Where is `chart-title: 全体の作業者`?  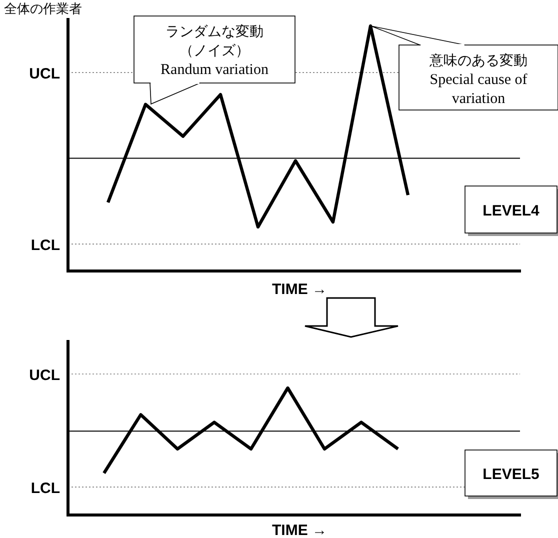
chart-title: 全体の作業者 is located at coordinates (43, 8).